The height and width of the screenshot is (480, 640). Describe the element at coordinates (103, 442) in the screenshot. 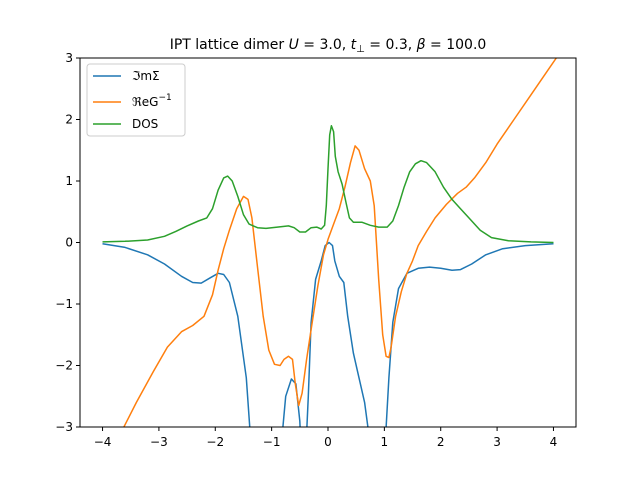

I see `x-tick-label: −4` at that location.